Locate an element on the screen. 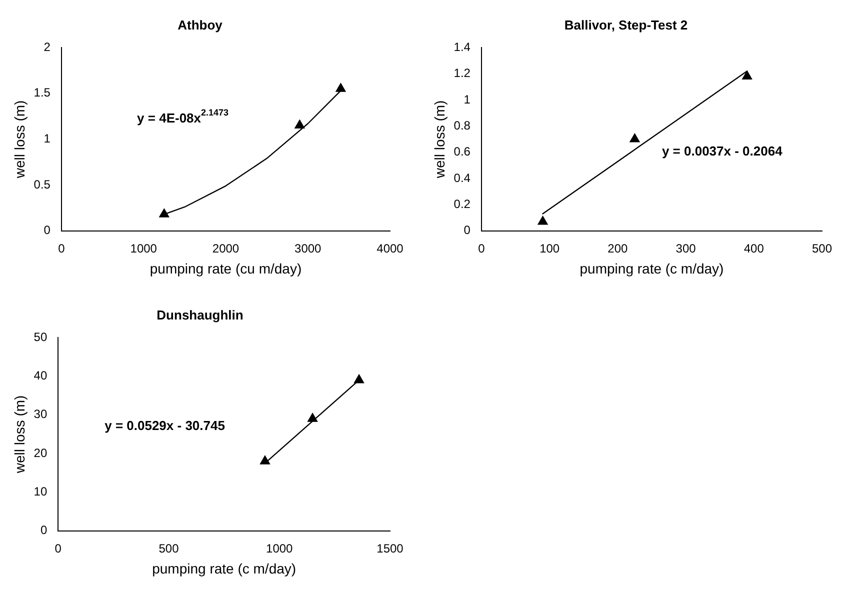 This screenshot has height=591, width=852. x-tick-label: 3000 is located at coordinates (308, 248).